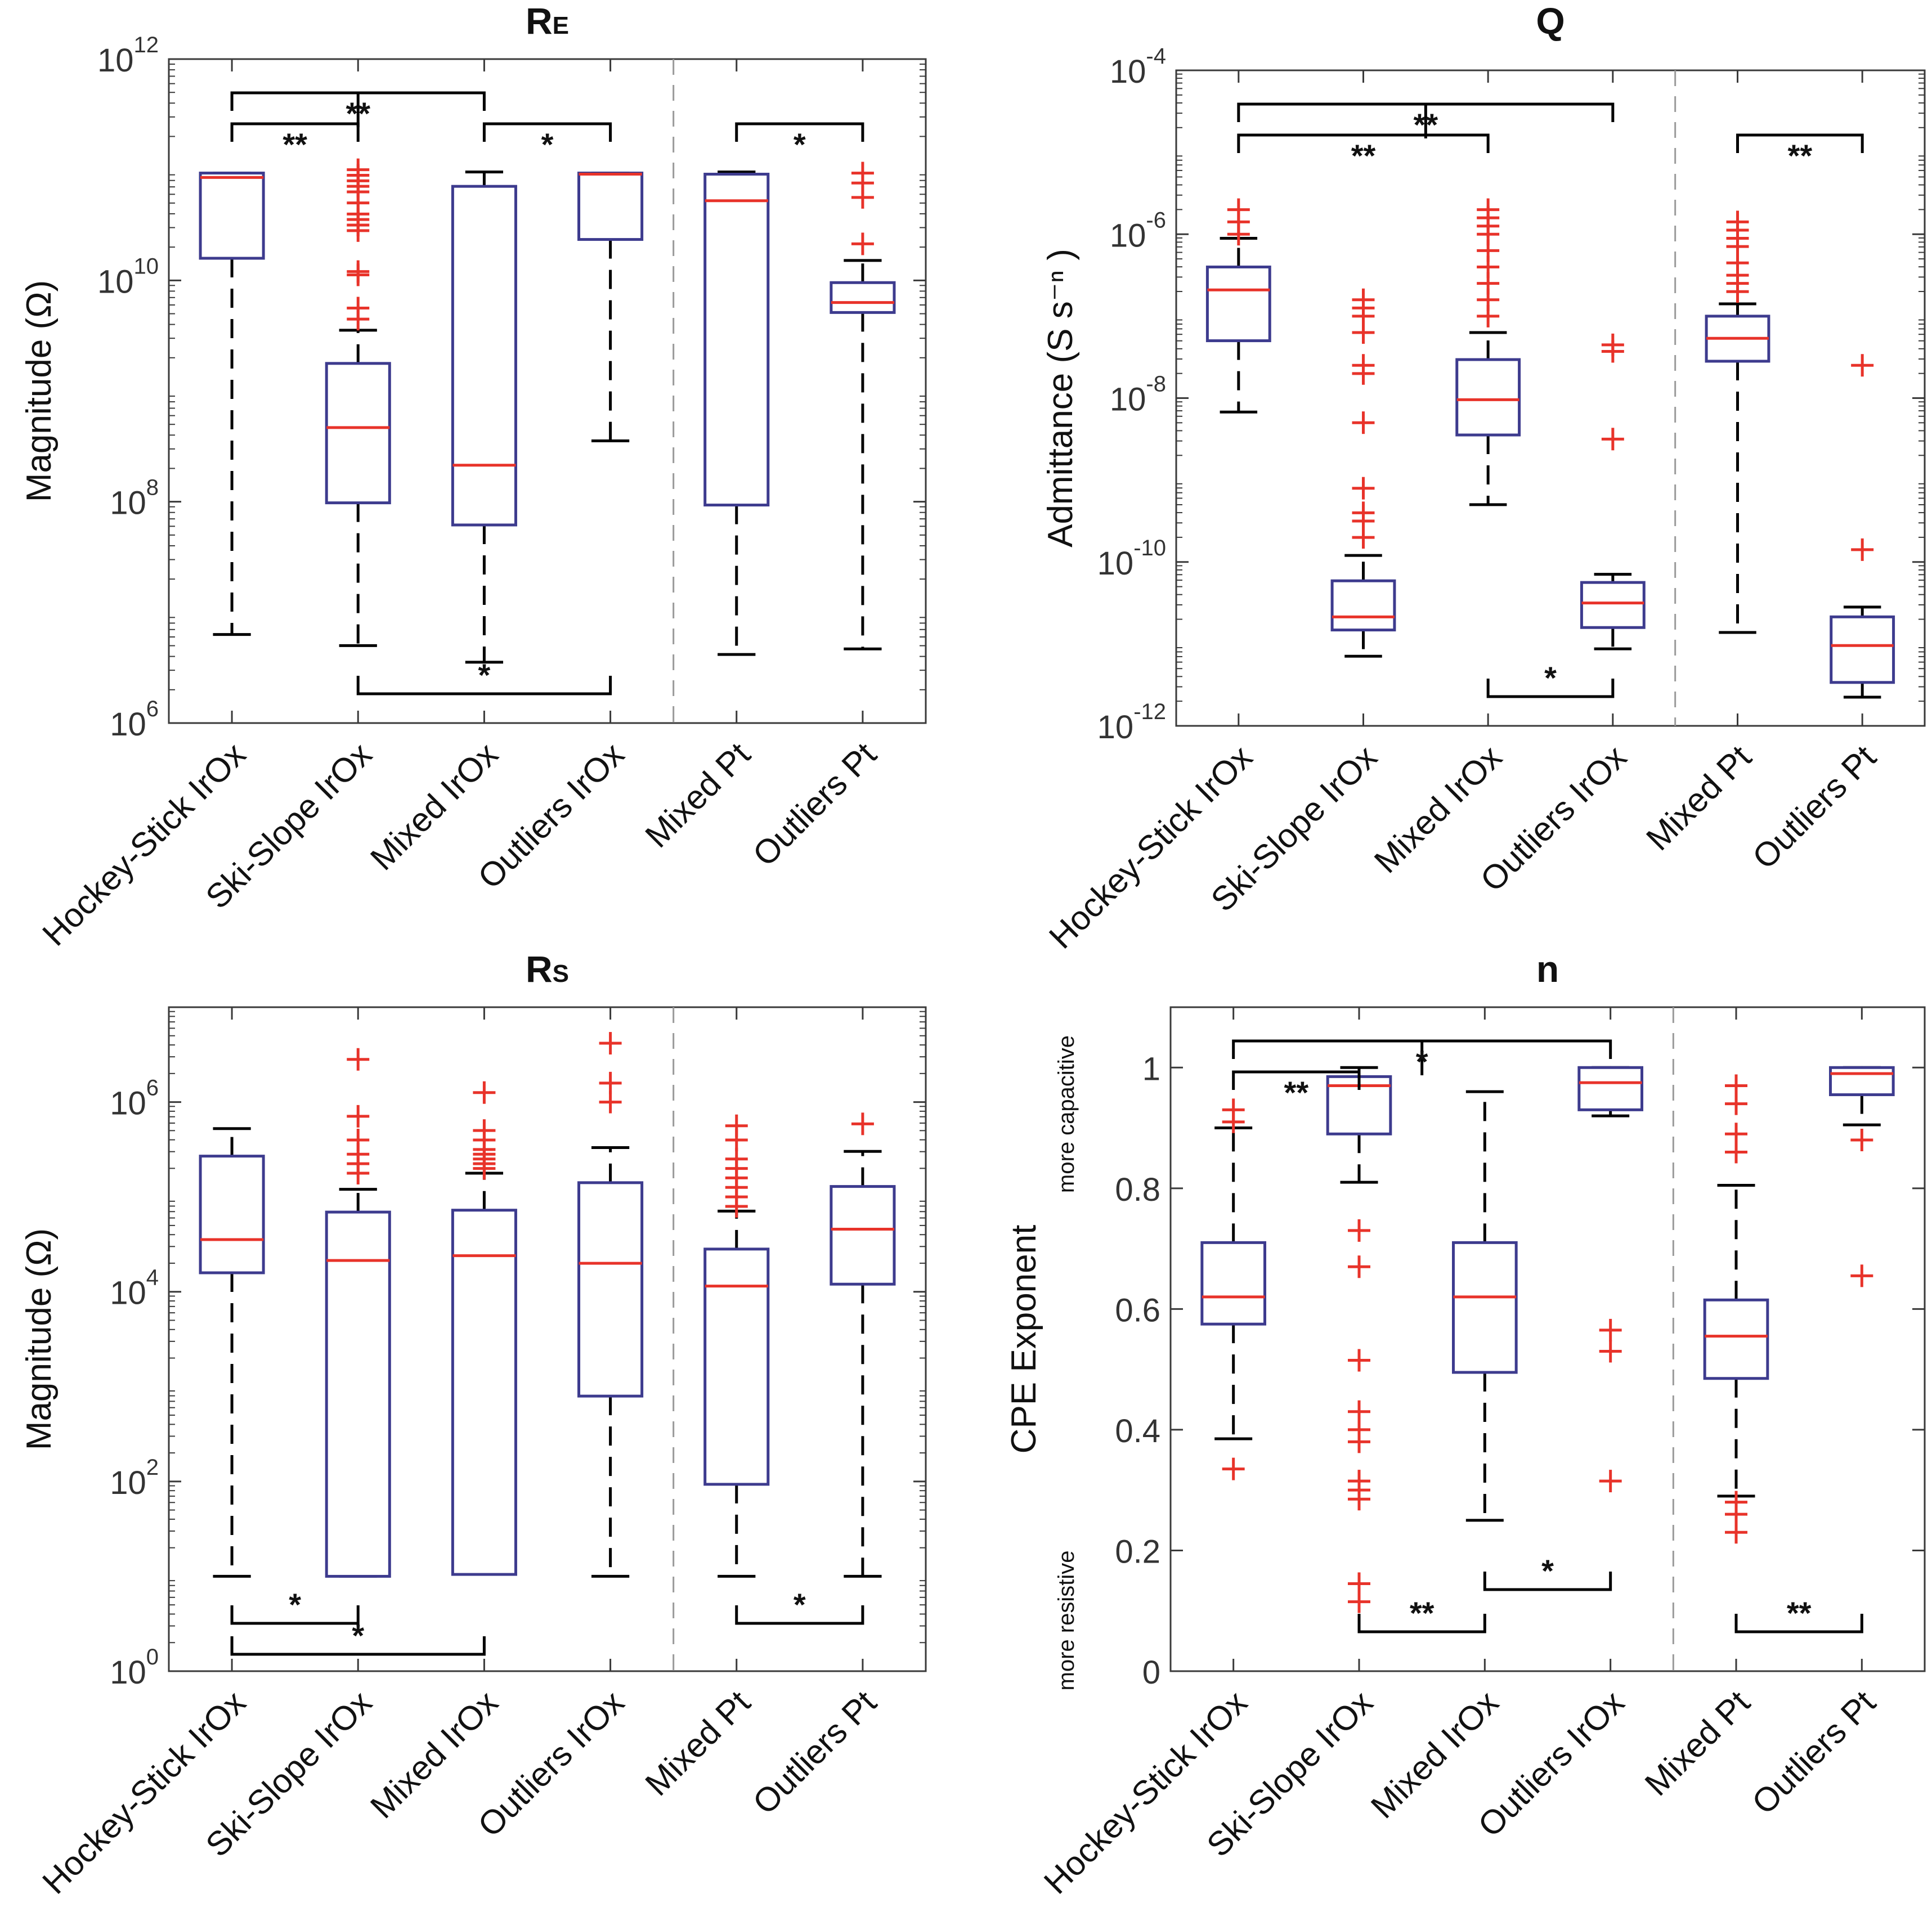 This screenshot has height=1930, width=1932. I want to click on y-tick-label: 0, so click(1151, 1673).